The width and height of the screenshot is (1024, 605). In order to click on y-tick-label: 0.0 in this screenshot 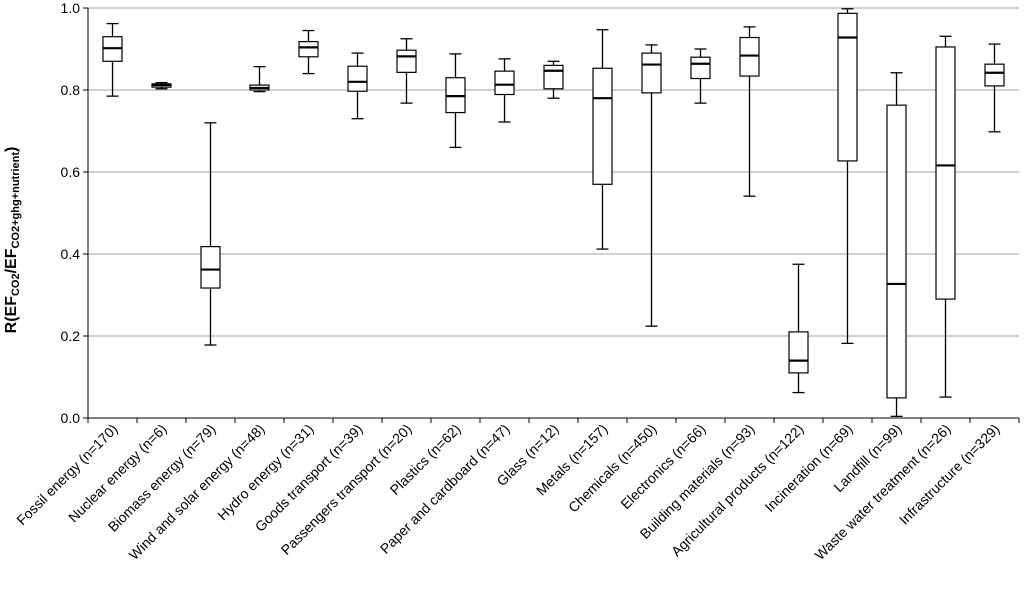, I will do `click(71, 418)`.